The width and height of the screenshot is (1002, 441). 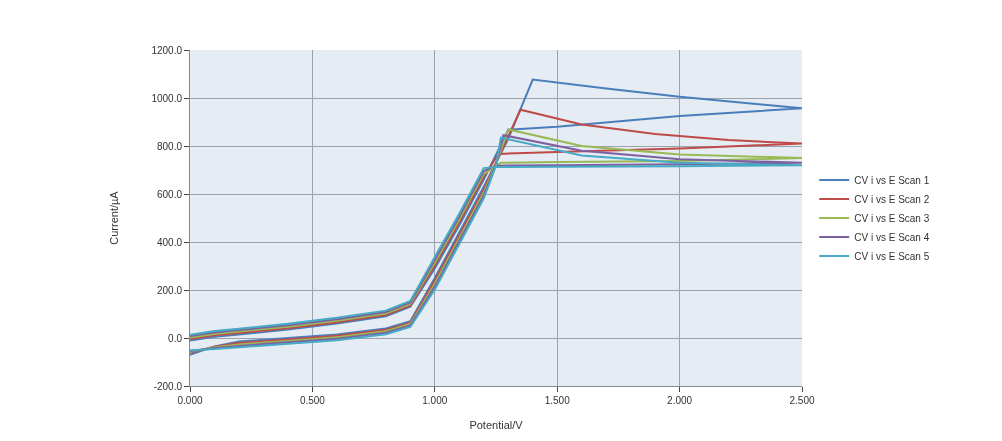 I want to click on y-tick-label: 200.0, so click(x=169, y=290).